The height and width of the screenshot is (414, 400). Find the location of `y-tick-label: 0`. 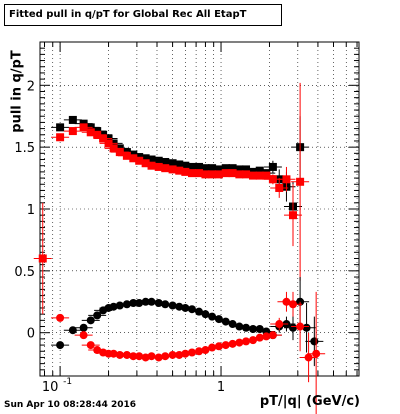

y-tick-label: 0 is located at coordinates (31, 334).